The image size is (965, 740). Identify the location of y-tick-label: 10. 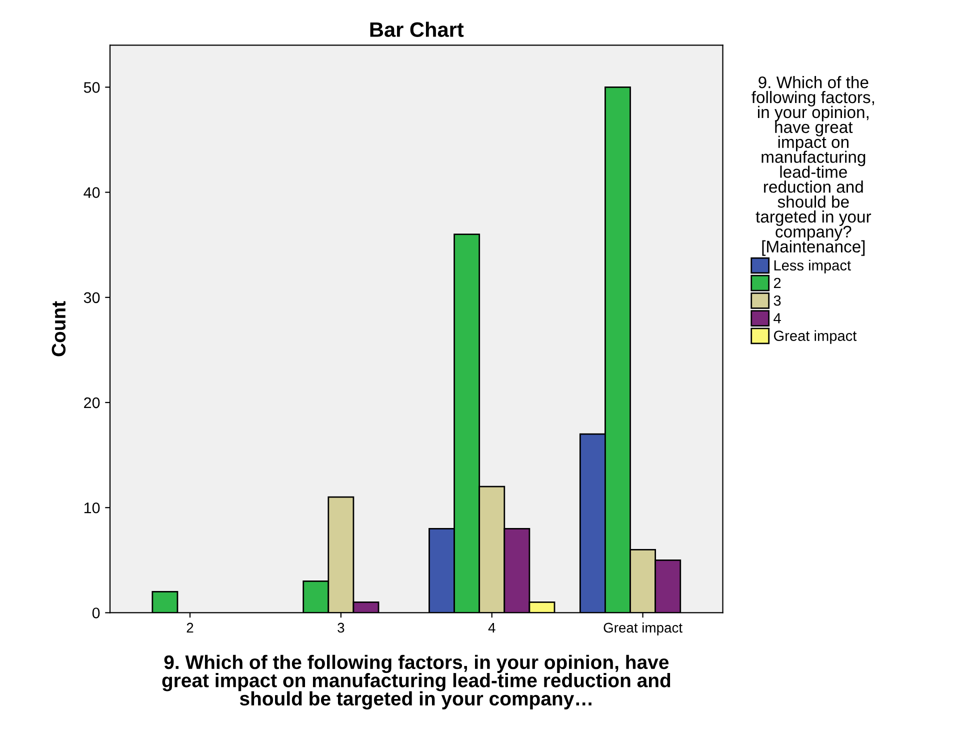
(92, 508).